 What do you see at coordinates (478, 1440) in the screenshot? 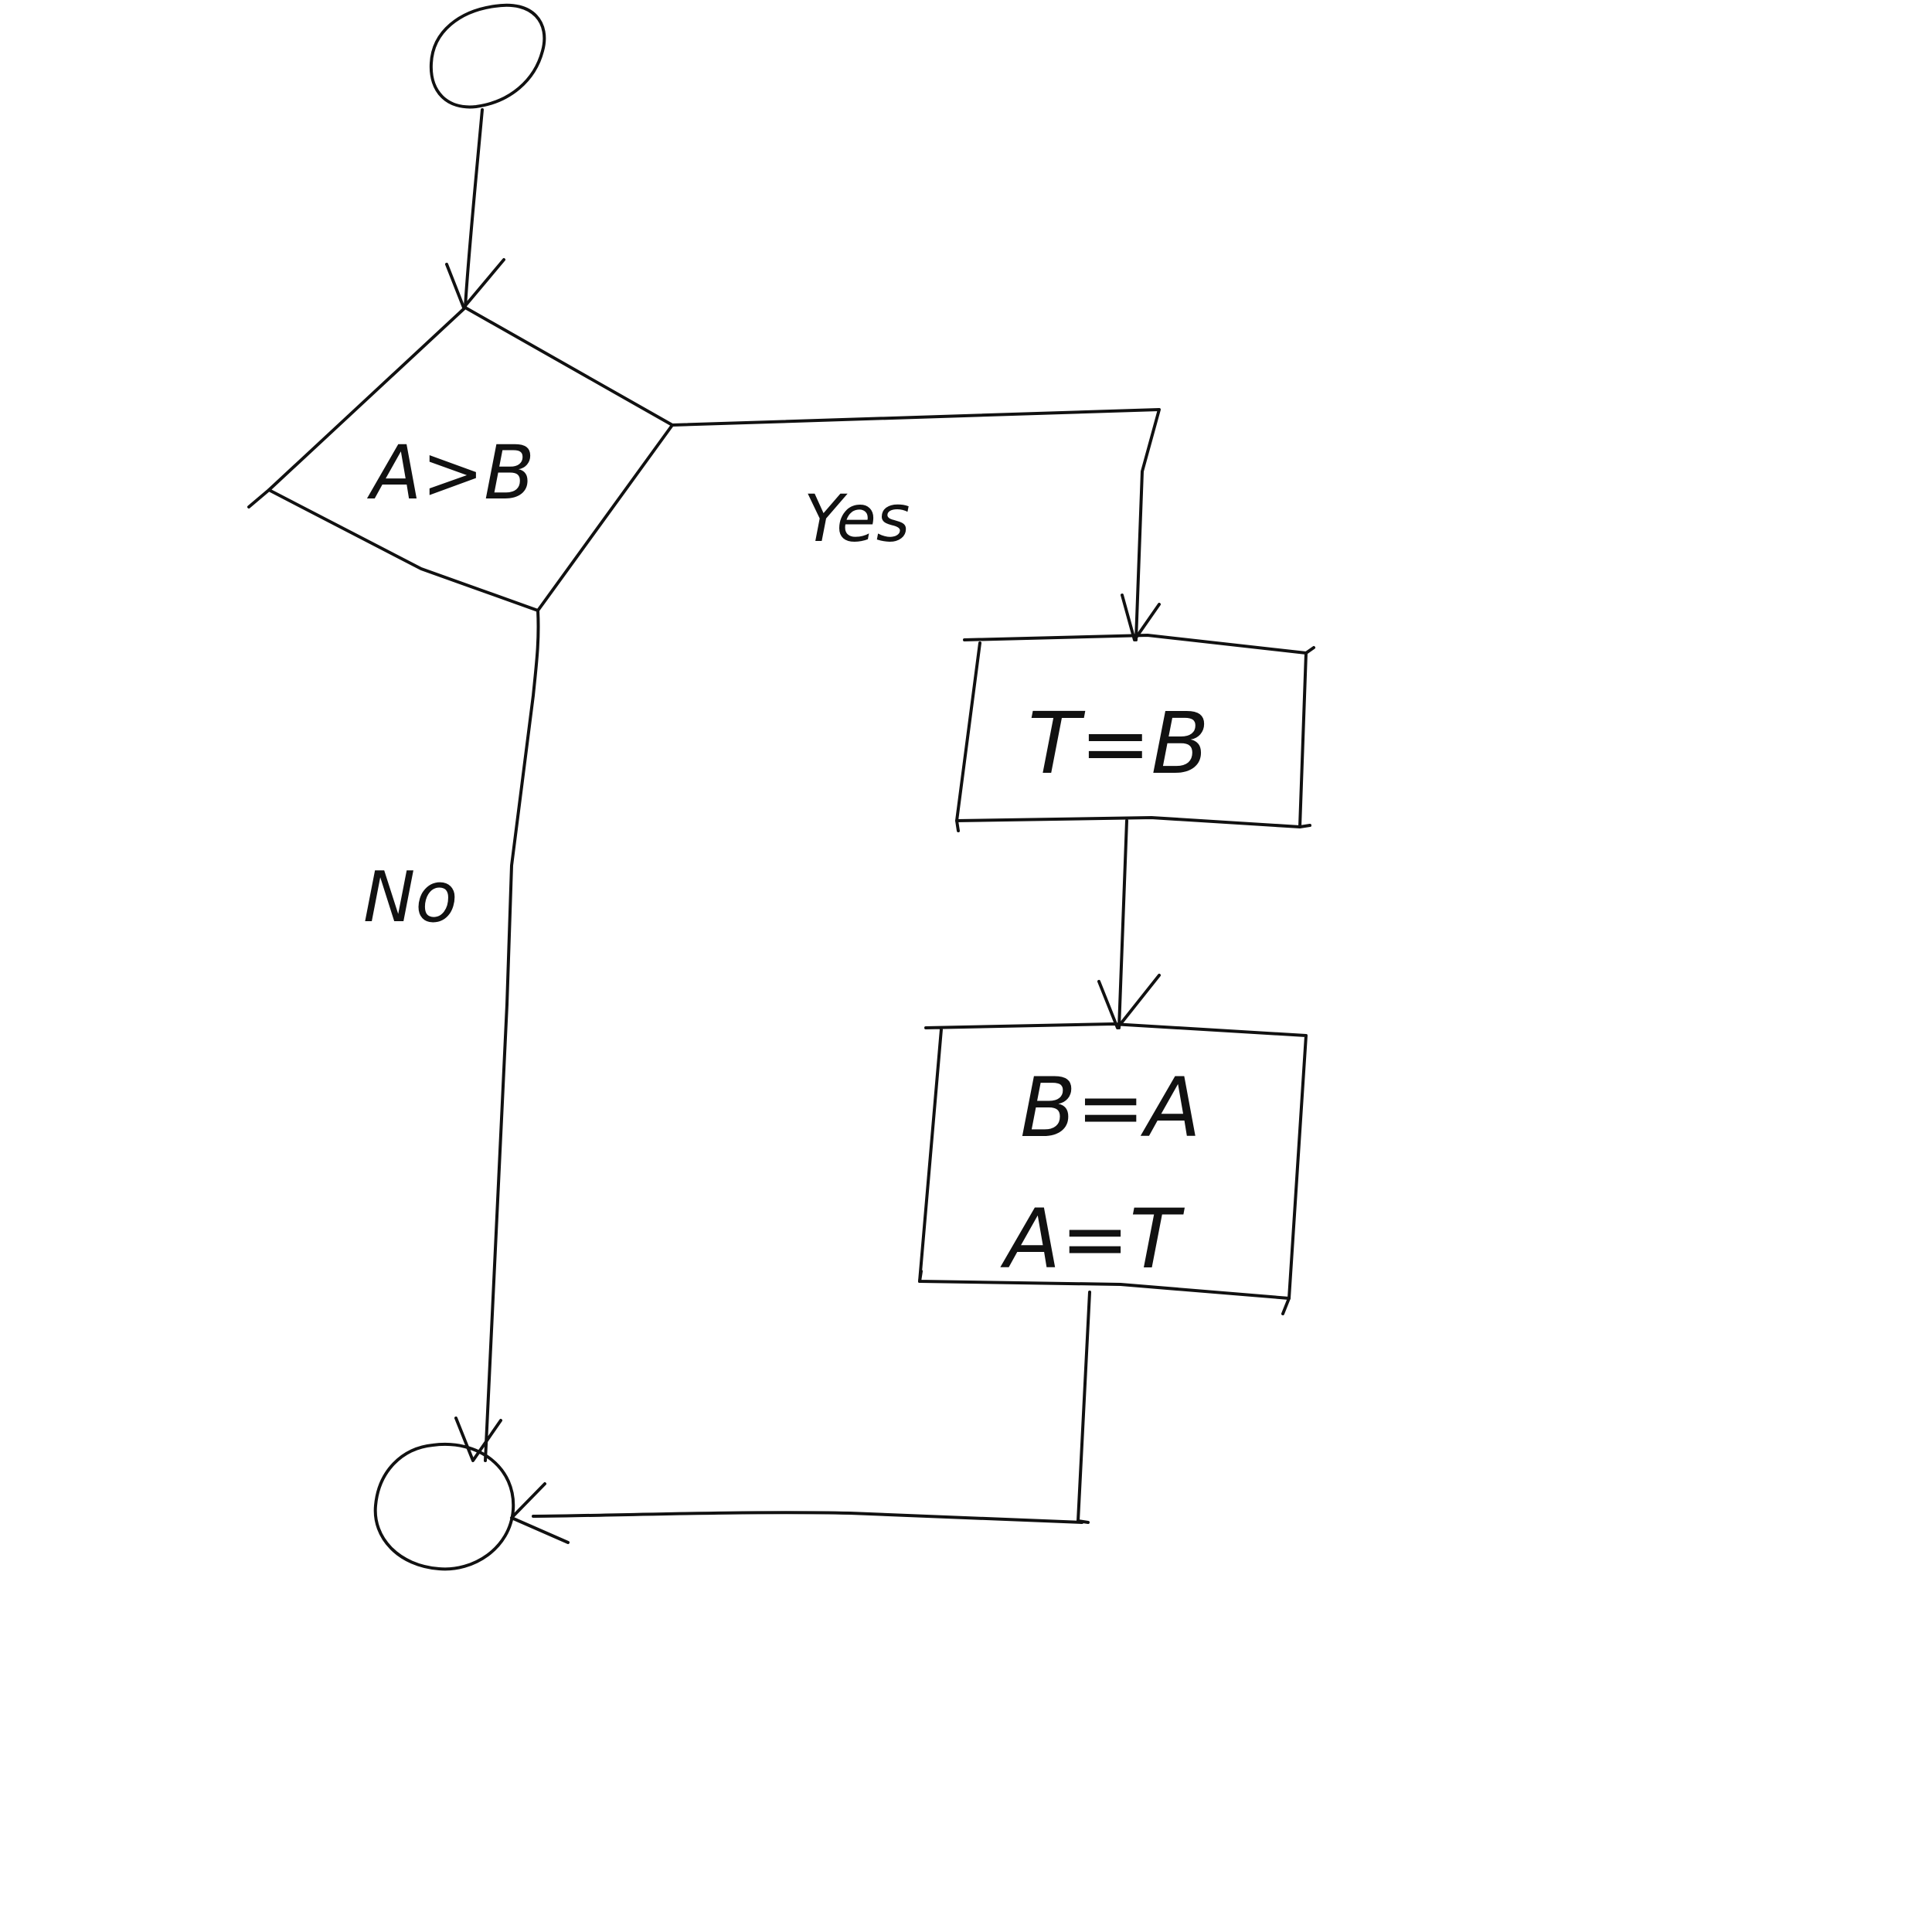
I see `arrowhead-end-top` at bounding box center [478, 1440].